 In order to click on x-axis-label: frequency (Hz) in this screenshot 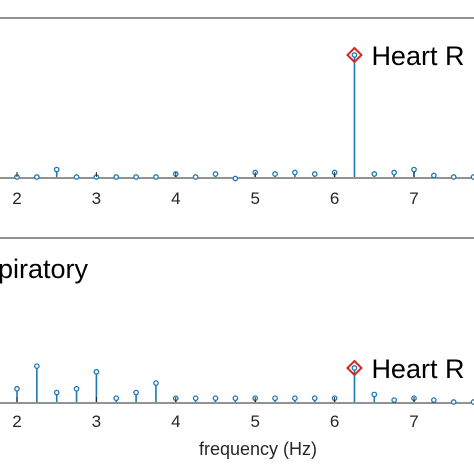, I will do `click(258, 449)`.